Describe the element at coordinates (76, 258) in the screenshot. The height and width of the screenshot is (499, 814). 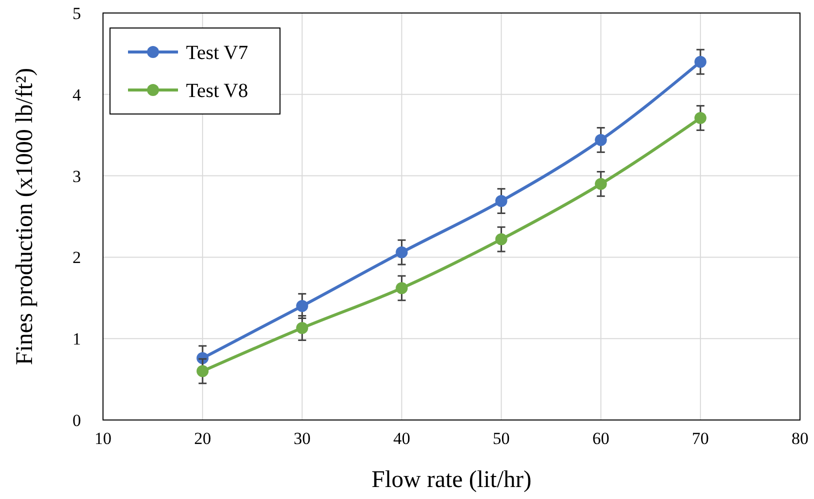
I see `y-tick-label: 2` at that location.